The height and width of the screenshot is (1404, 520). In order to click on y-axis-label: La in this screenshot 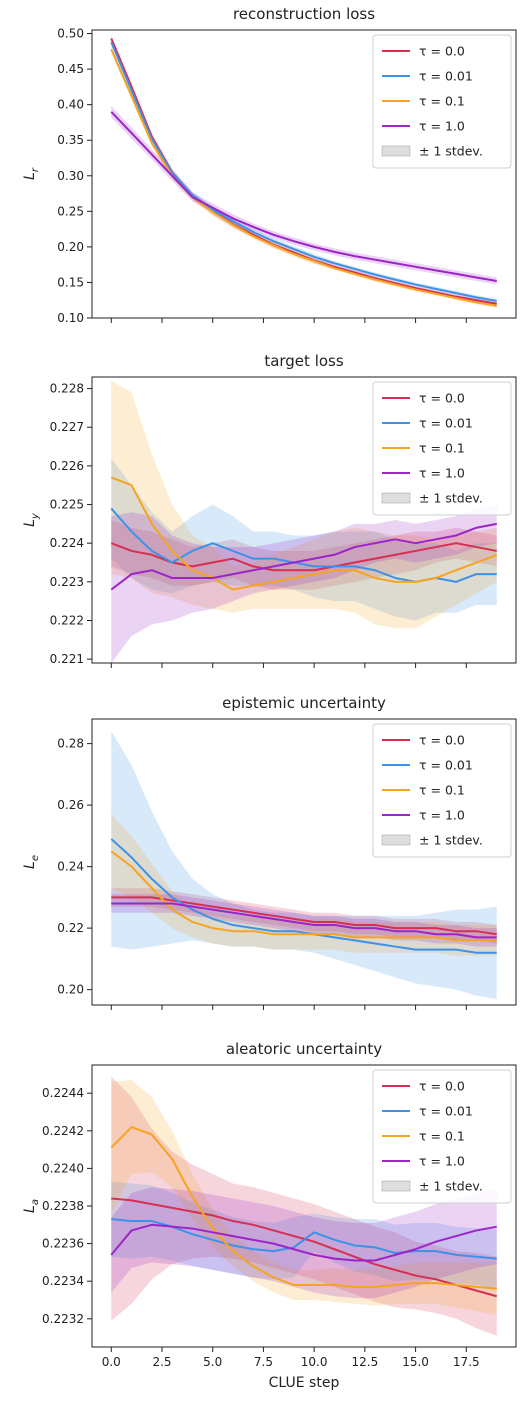, I will do `click(31, 1206)`.